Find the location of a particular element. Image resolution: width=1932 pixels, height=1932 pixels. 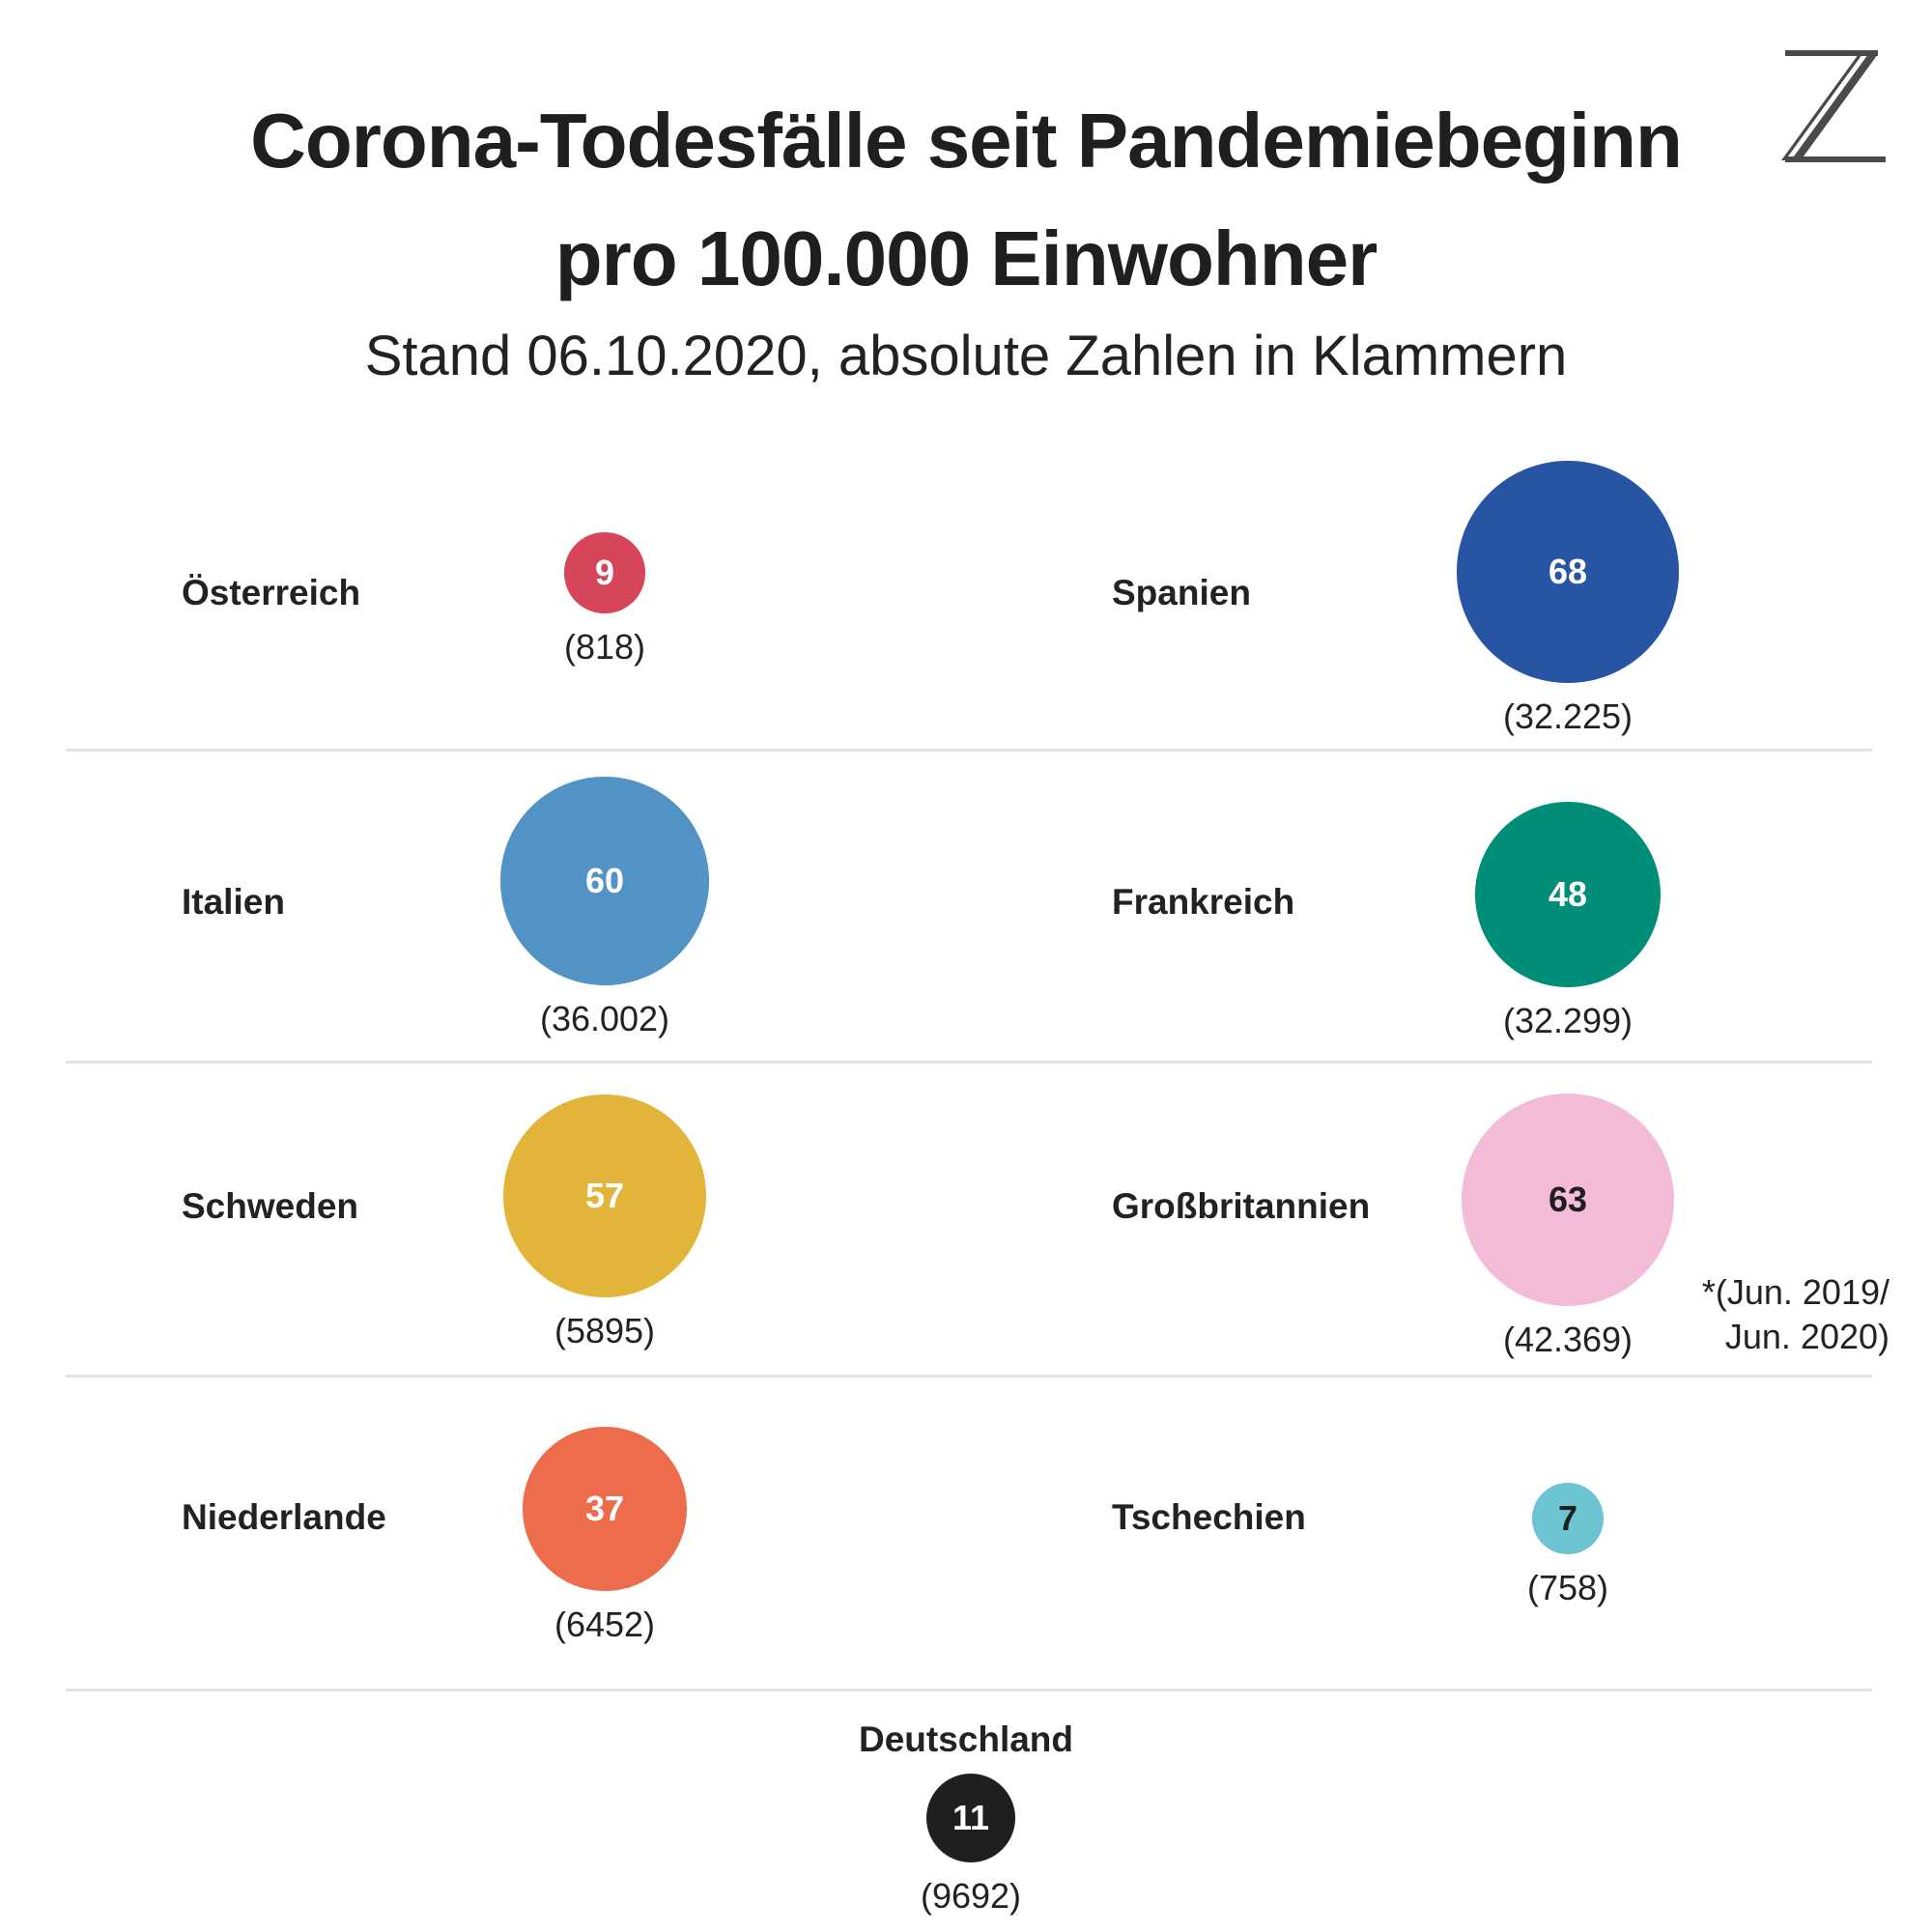

country-label-czechia: Tschechien is located at coordinates (1209, 1517).